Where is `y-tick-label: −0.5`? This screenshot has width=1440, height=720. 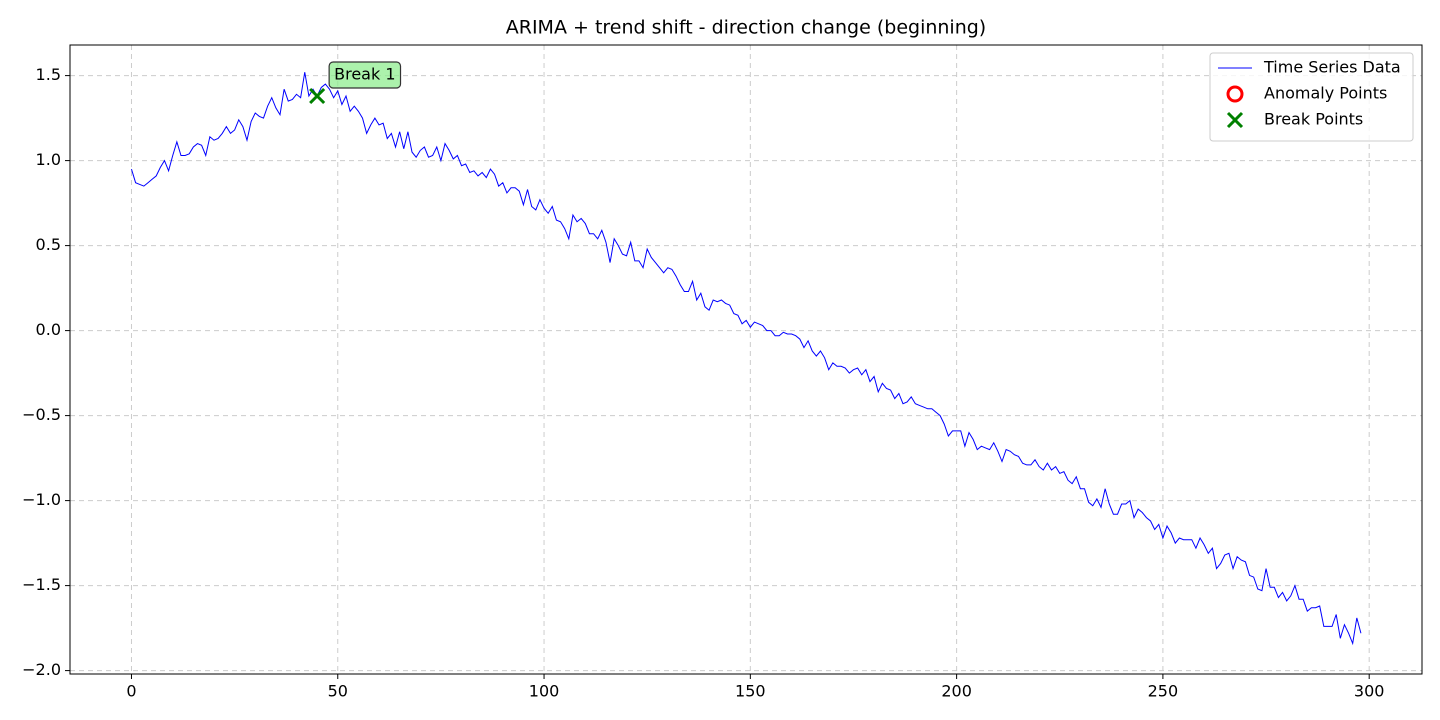
y-tick-label: −0.5 is located at coordinates (41, 414).